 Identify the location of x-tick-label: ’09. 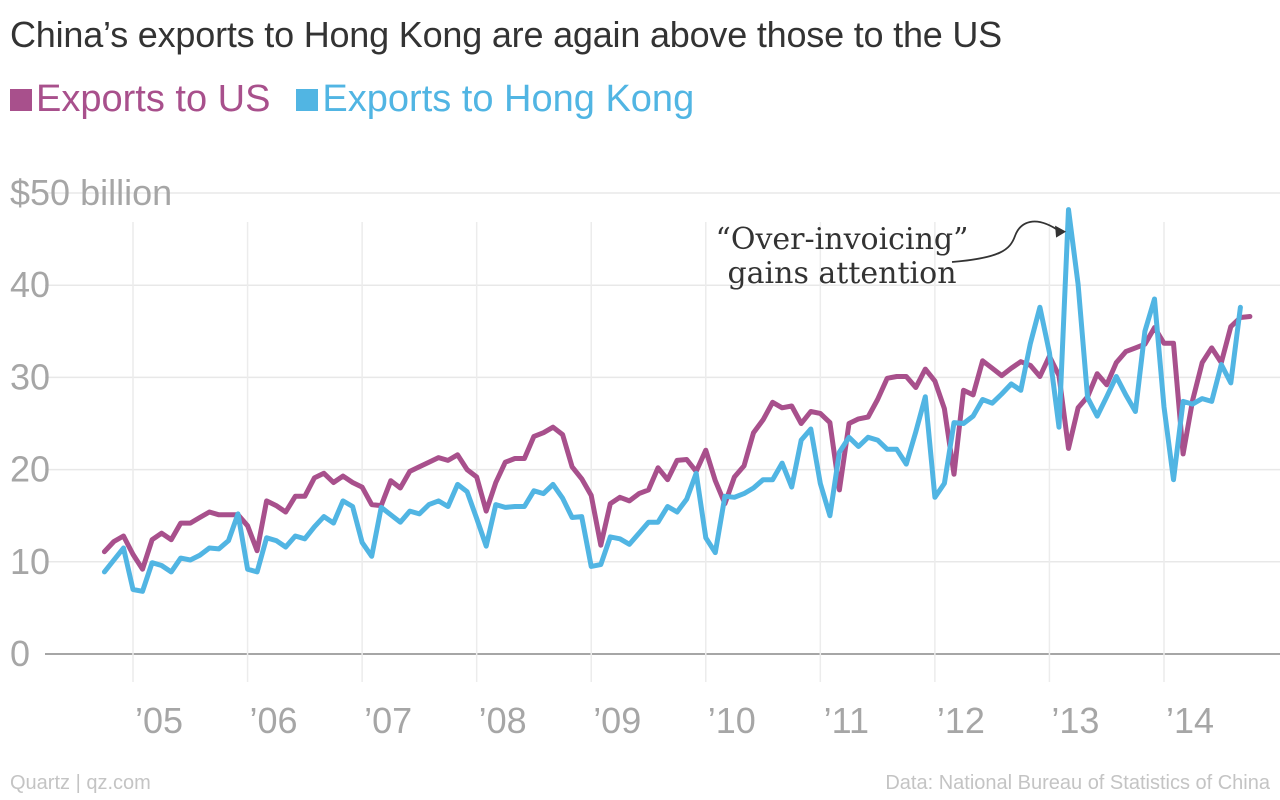
(617, 720).